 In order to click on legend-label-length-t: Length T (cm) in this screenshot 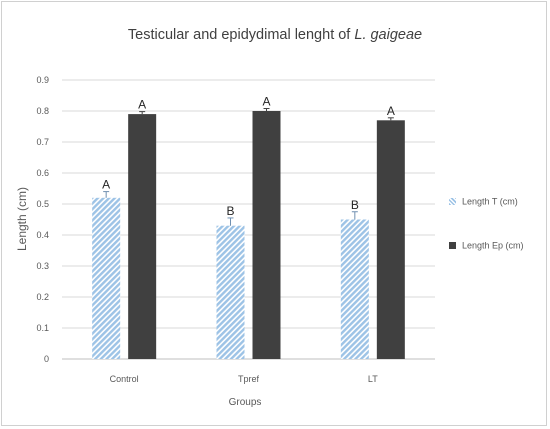, I will do `click(490, 201)`.